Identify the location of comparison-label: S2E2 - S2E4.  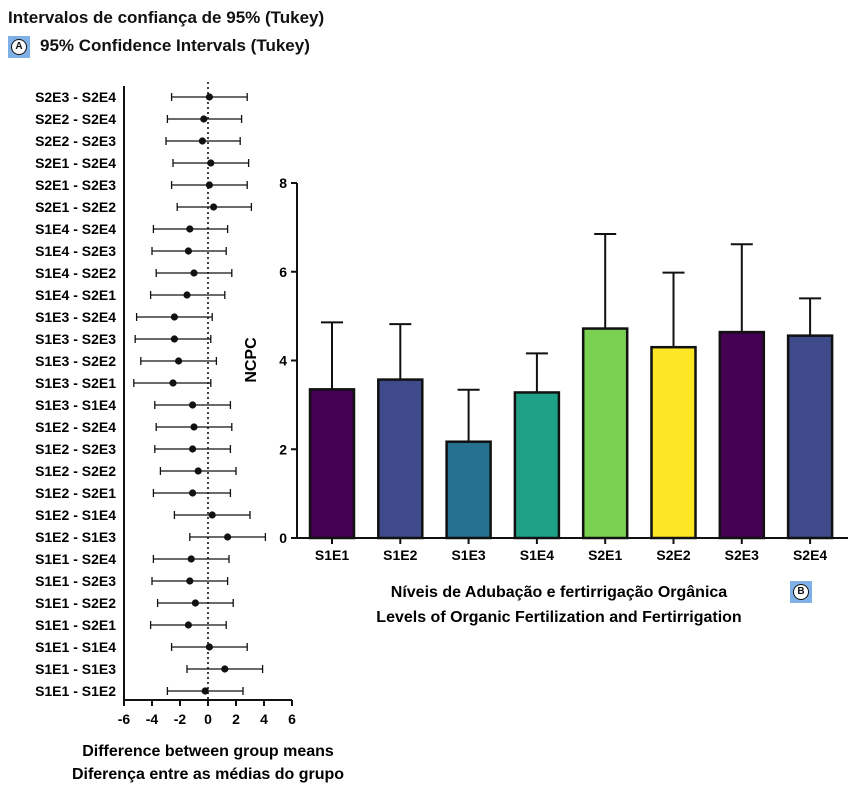
(75, 119).